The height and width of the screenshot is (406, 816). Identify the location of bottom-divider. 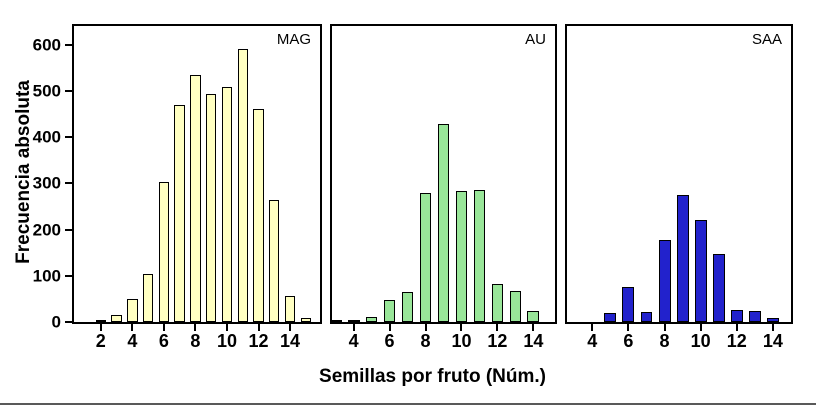
(408, 404).